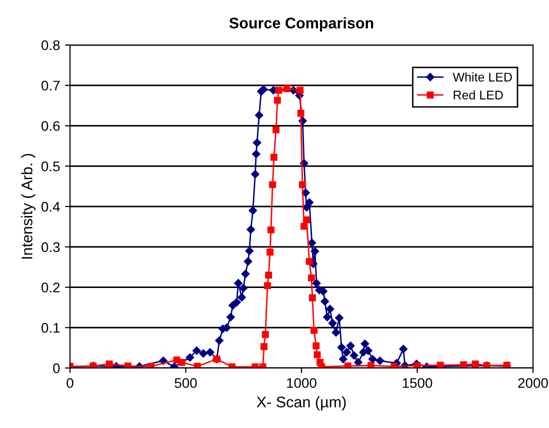  I want to click on y-tick-label: 0.5, so click(51, 166).